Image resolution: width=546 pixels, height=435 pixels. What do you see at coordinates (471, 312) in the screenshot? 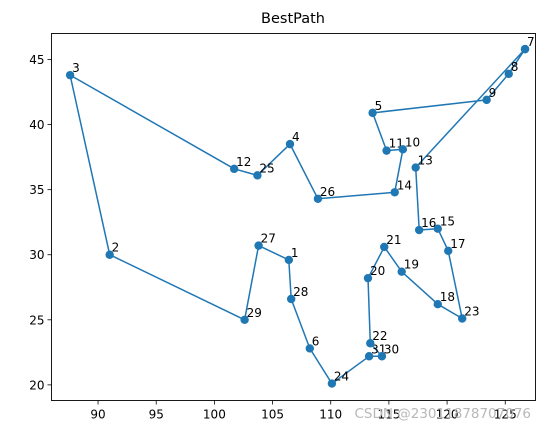
I see `city-label: 23` at bounding box center [471, 312].